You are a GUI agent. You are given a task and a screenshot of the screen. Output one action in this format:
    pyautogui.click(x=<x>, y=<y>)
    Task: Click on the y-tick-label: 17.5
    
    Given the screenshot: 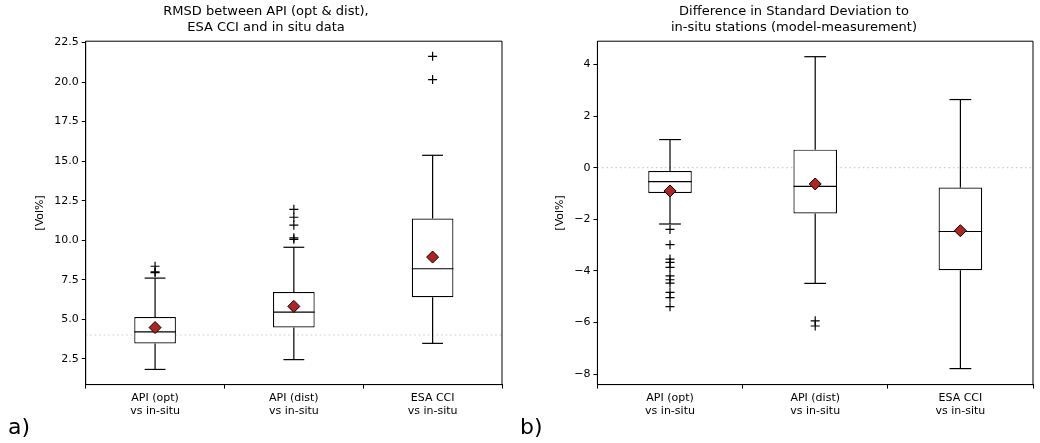 What is the action you would take?
    pyautogui.click(x=66, y=121)
    